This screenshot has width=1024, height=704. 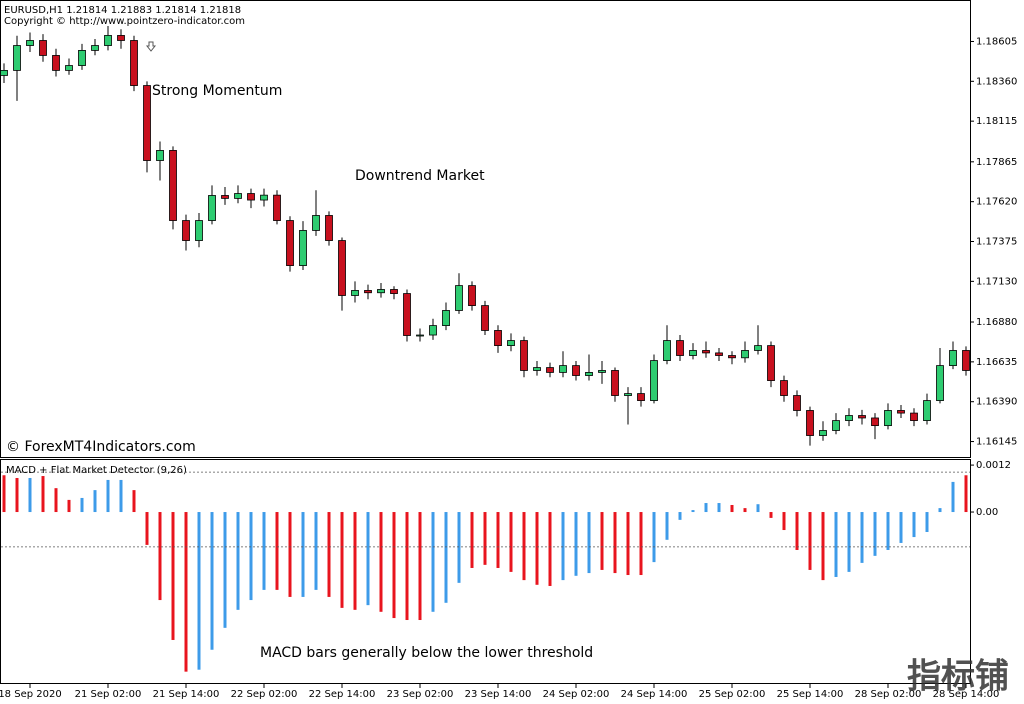 What do you see at coordinates (996, 362) in the screenshot?
I see `y-tick-label: 1.16635` at bounding box center [996, 362].